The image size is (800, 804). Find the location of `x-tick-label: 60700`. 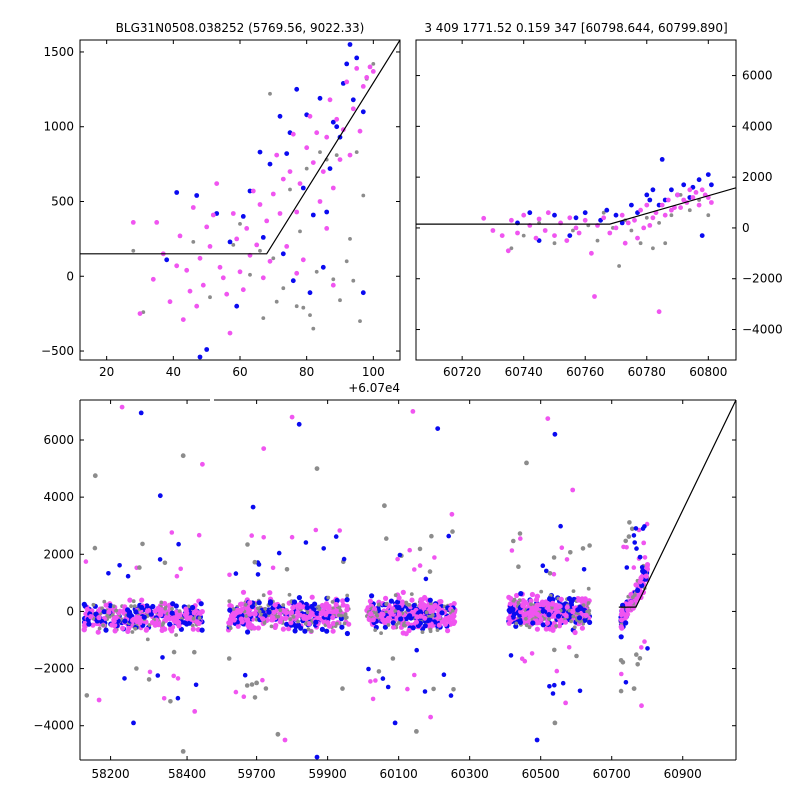

x-tick-label: 60700 is located at coordinates (612, 774).